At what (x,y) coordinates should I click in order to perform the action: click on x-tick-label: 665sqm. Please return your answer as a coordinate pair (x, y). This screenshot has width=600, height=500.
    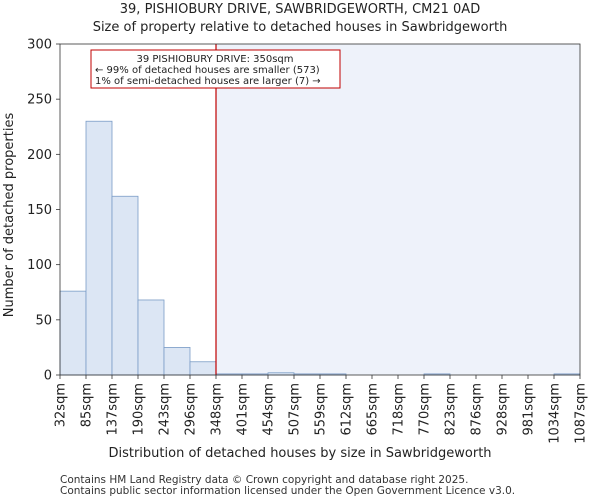
    Looking at the image, I should click on (373, 409).